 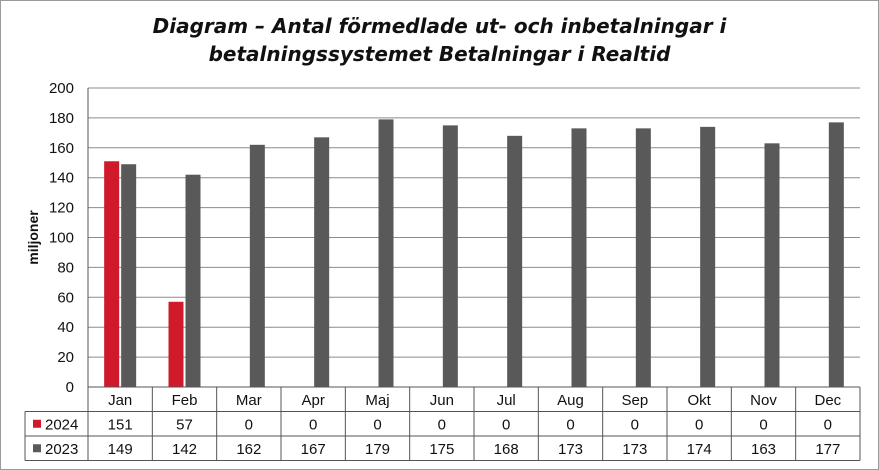 What do you see at coordinates (450, 256) in the screenshot?
I see `bar-2023-jun` at bounding box center [450, 256].